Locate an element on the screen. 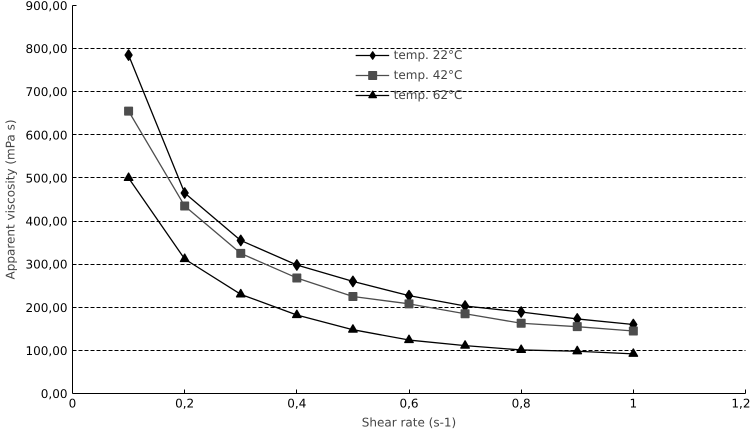 The image size is (753, 436). x-tick-label: 1 is located at coordinates (634, 403).